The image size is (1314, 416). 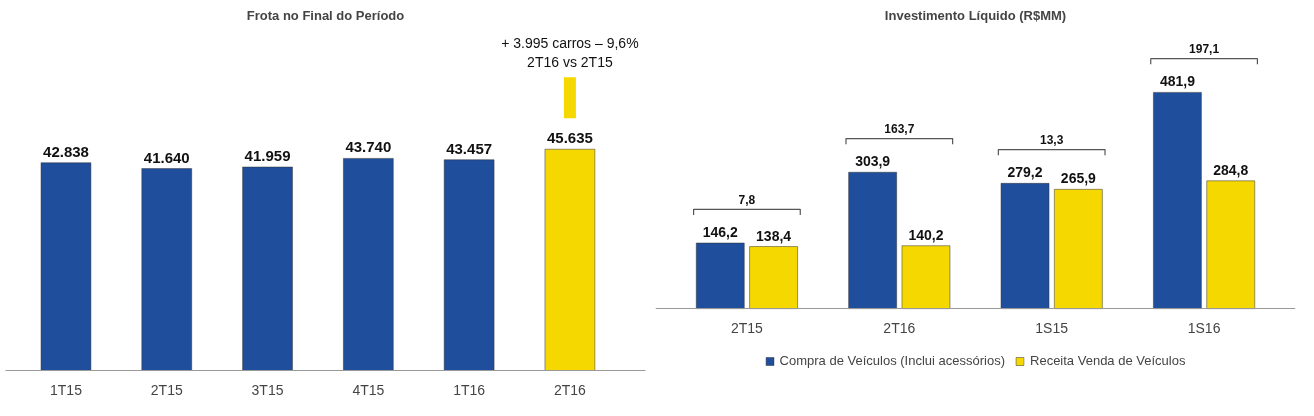 I want to click on annotation: 163,7, so click(x=899, y=128).